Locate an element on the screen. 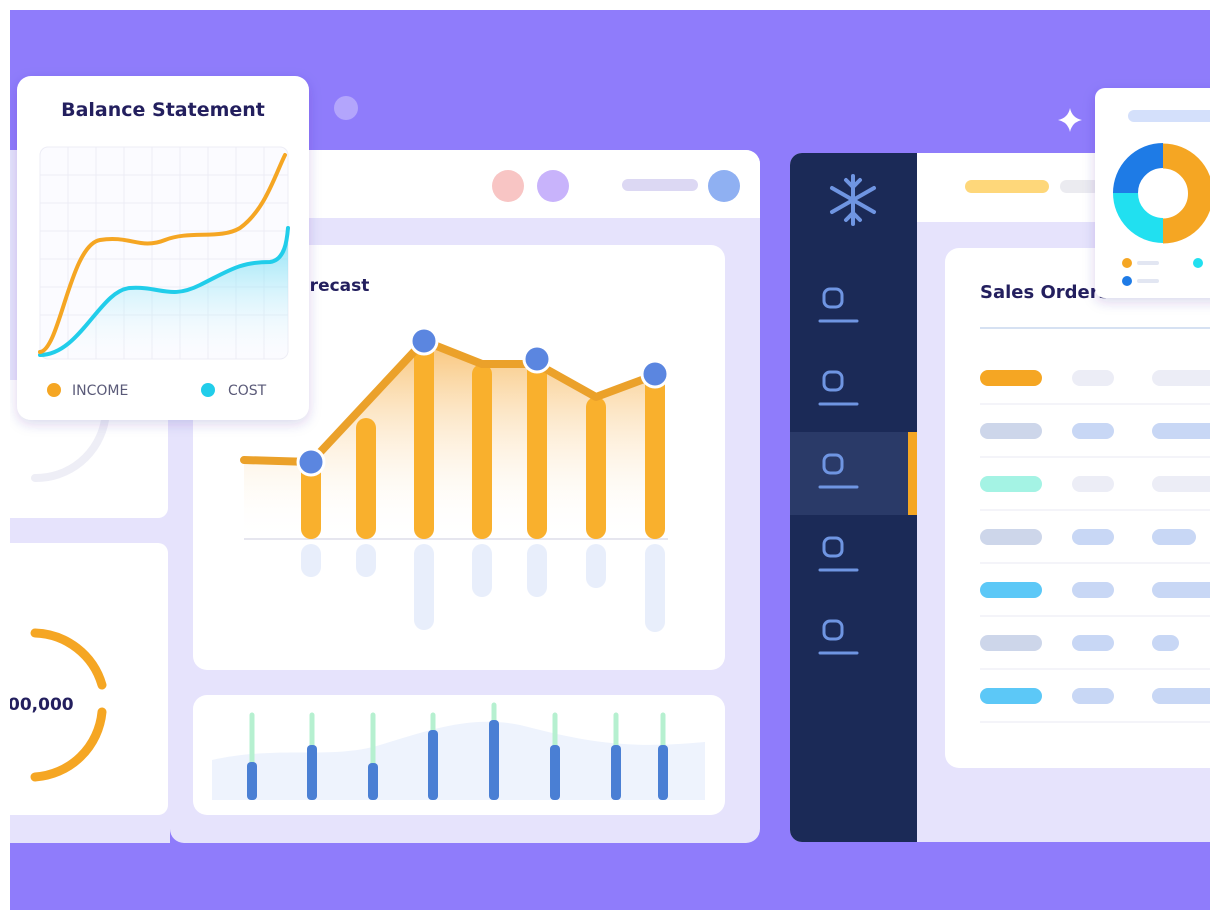  decor-dot is located at coordinates (346, 108).